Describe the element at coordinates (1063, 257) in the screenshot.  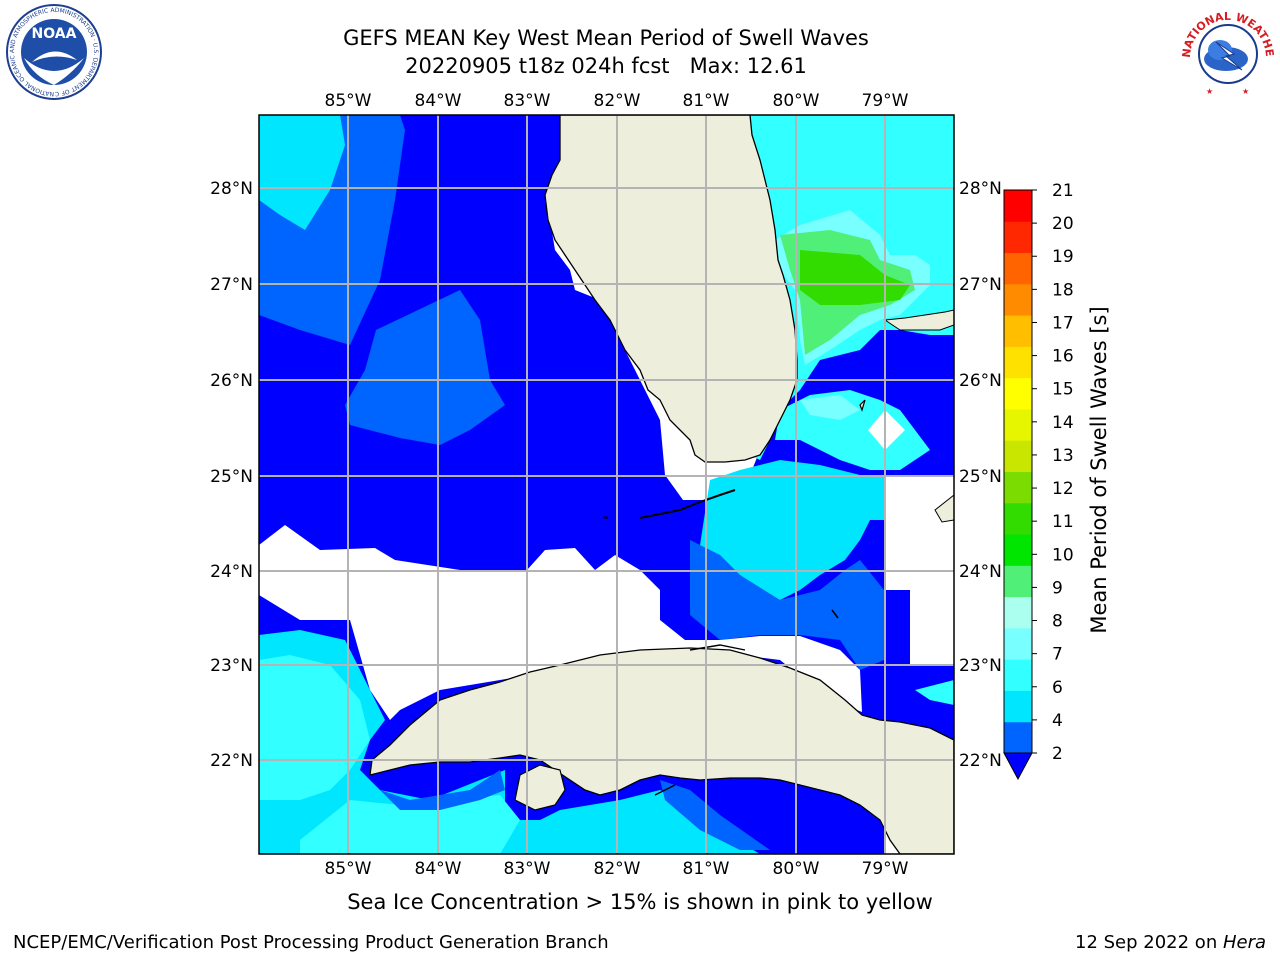
I see `colorbar-tick-label: 19` at that location.